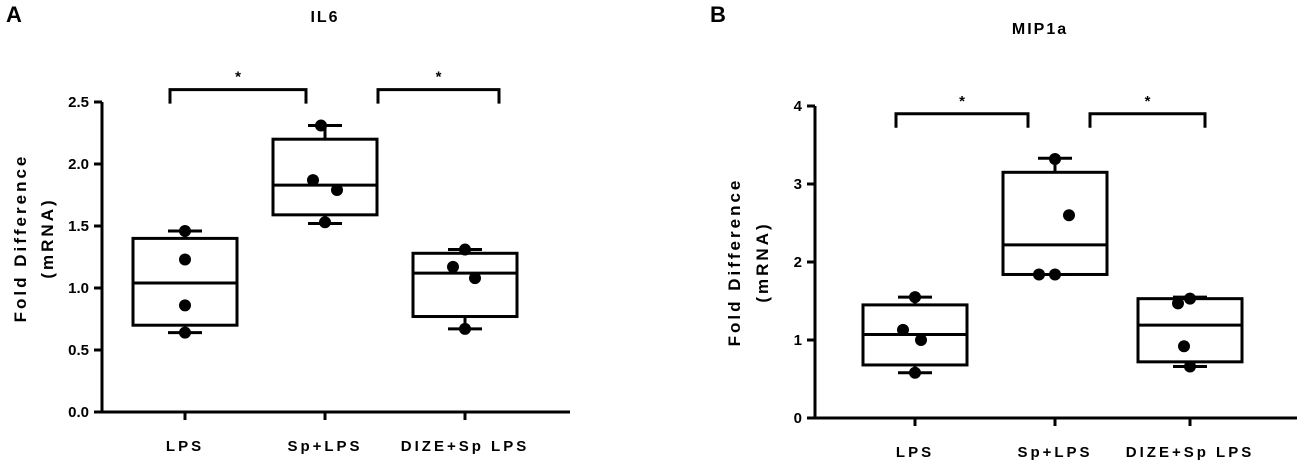  Describe the element at coordinates (798, 262) in the screenshot. I see `y-tick-label: 2` at that location.